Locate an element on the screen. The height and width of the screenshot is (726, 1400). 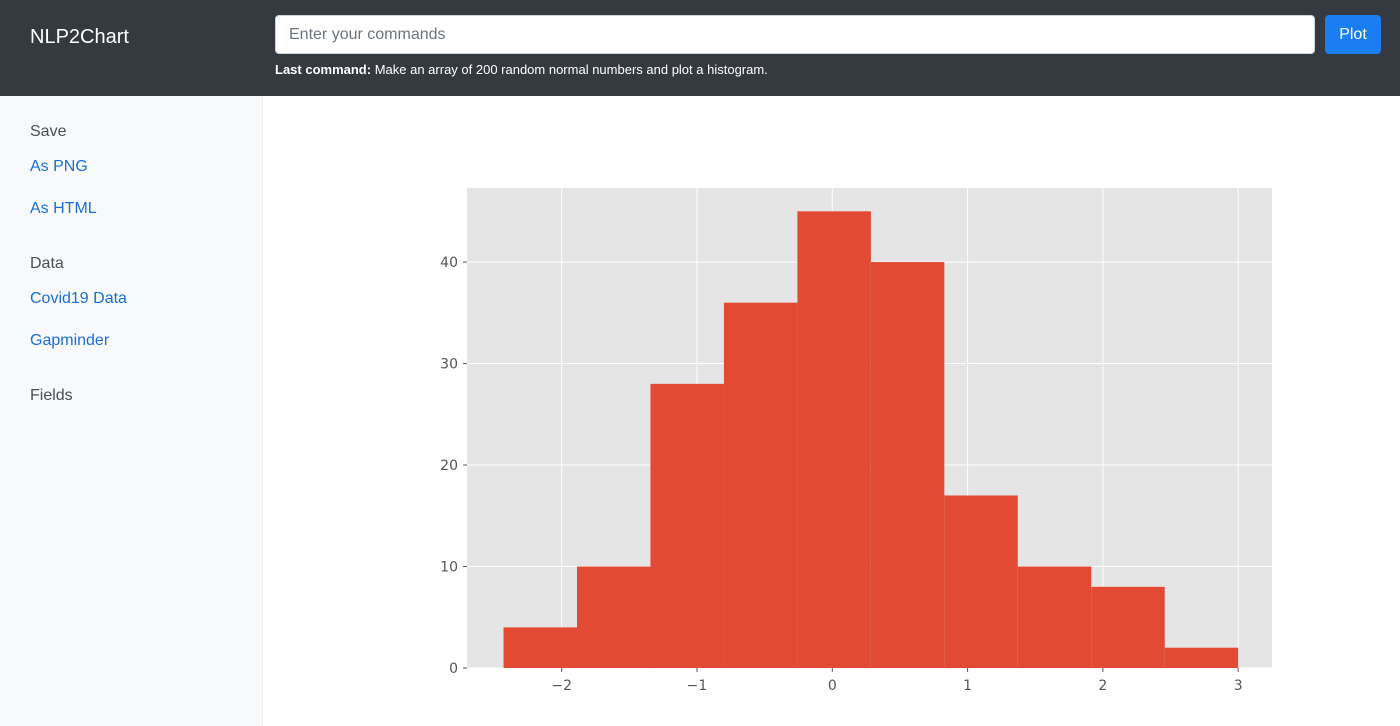
sidebar-heading-fields: Fields is located at coordinates (51, 395).